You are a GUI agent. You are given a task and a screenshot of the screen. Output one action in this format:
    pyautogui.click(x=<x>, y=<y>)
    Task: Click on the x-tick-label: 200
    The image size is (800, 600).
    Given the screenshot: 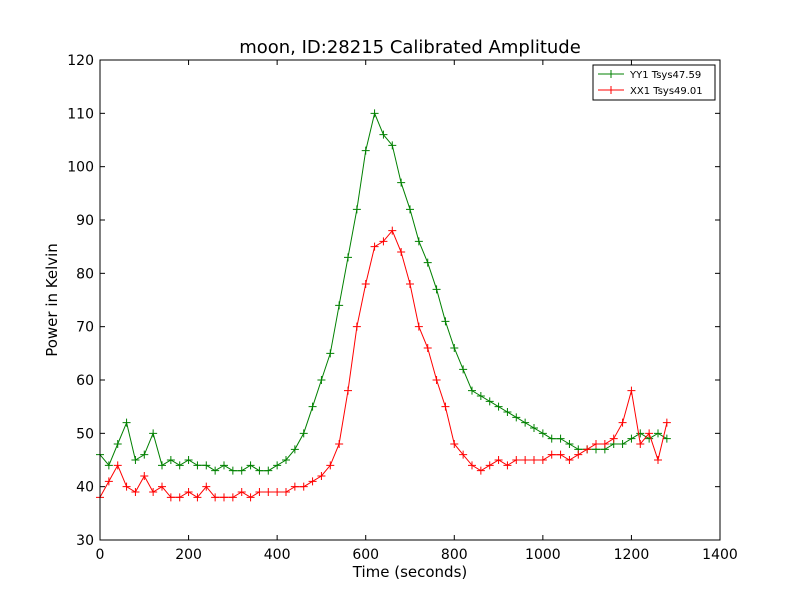 What is the action you would take?
    pyautogui.click(x=188, y=555)
    